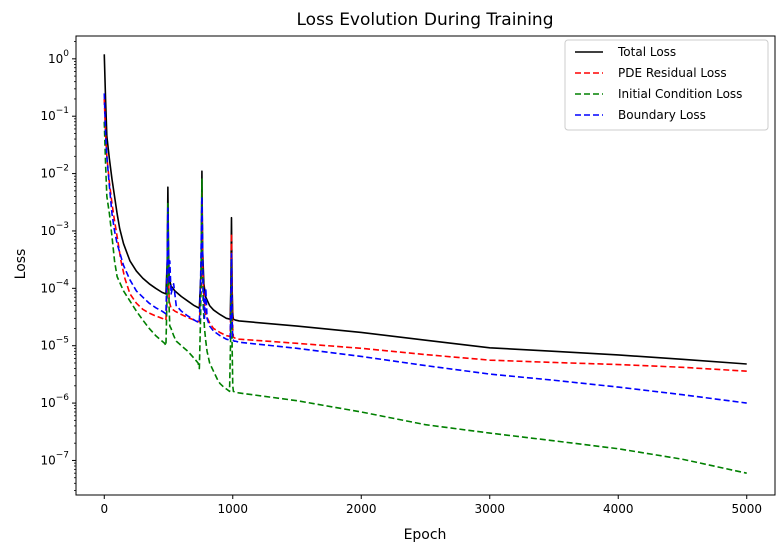 The image size is (784, 552). Describe the element at coordinates (54, 458) in the screenshot. I see `y-tick-label: 10⁻⁷` at that location.